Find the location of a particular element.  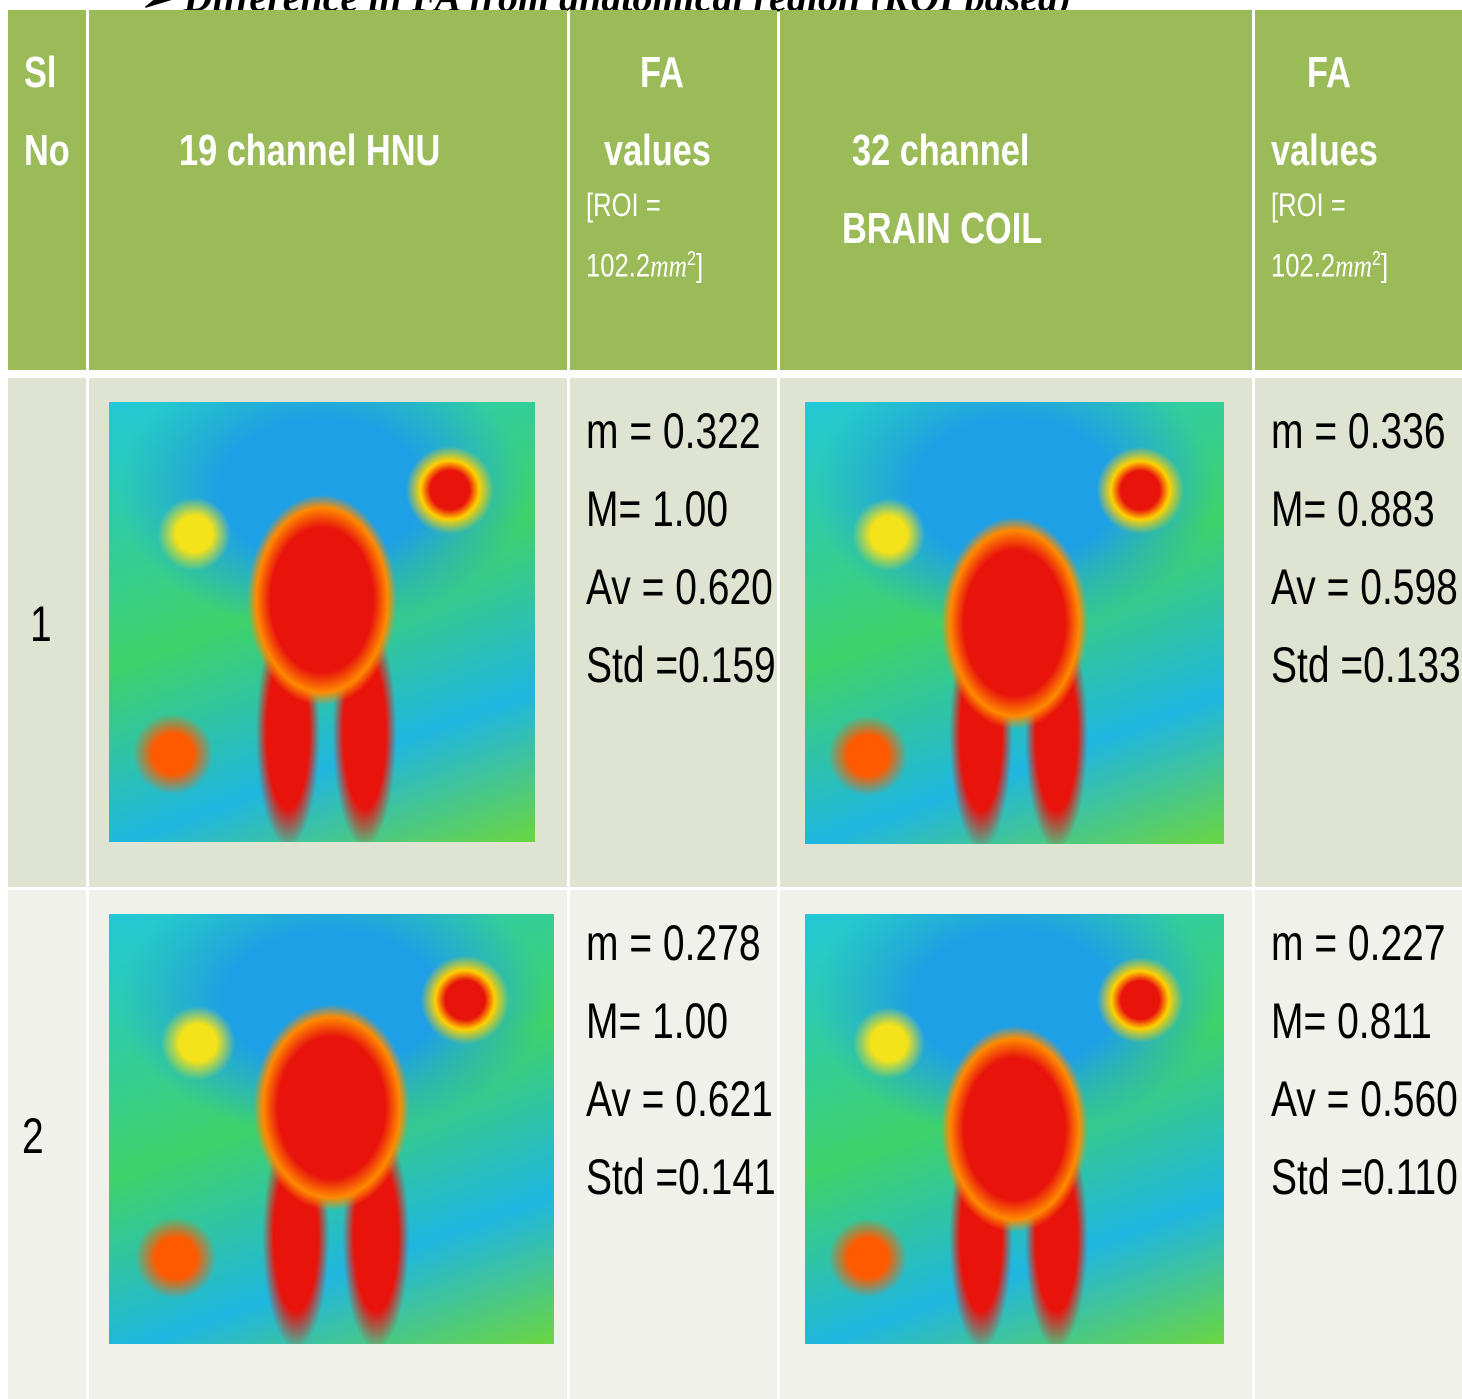

header-cell: Sl No is located at coordinates (47, 190).